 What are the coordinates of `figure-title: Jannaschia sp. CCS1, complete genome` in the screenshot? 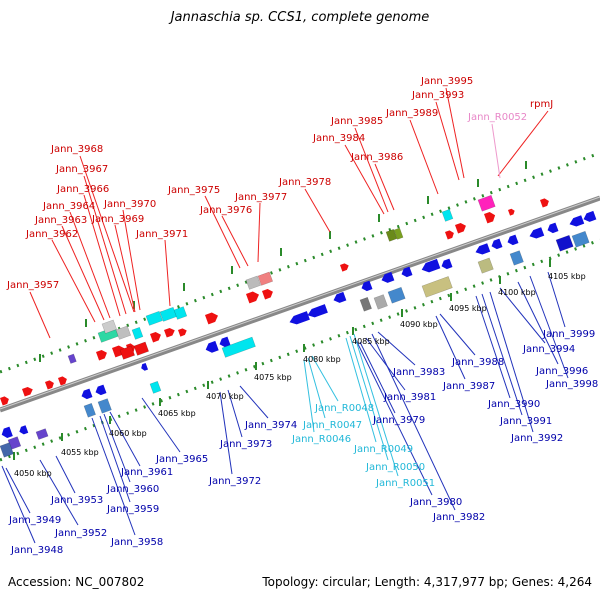 It's located at (300, 17).